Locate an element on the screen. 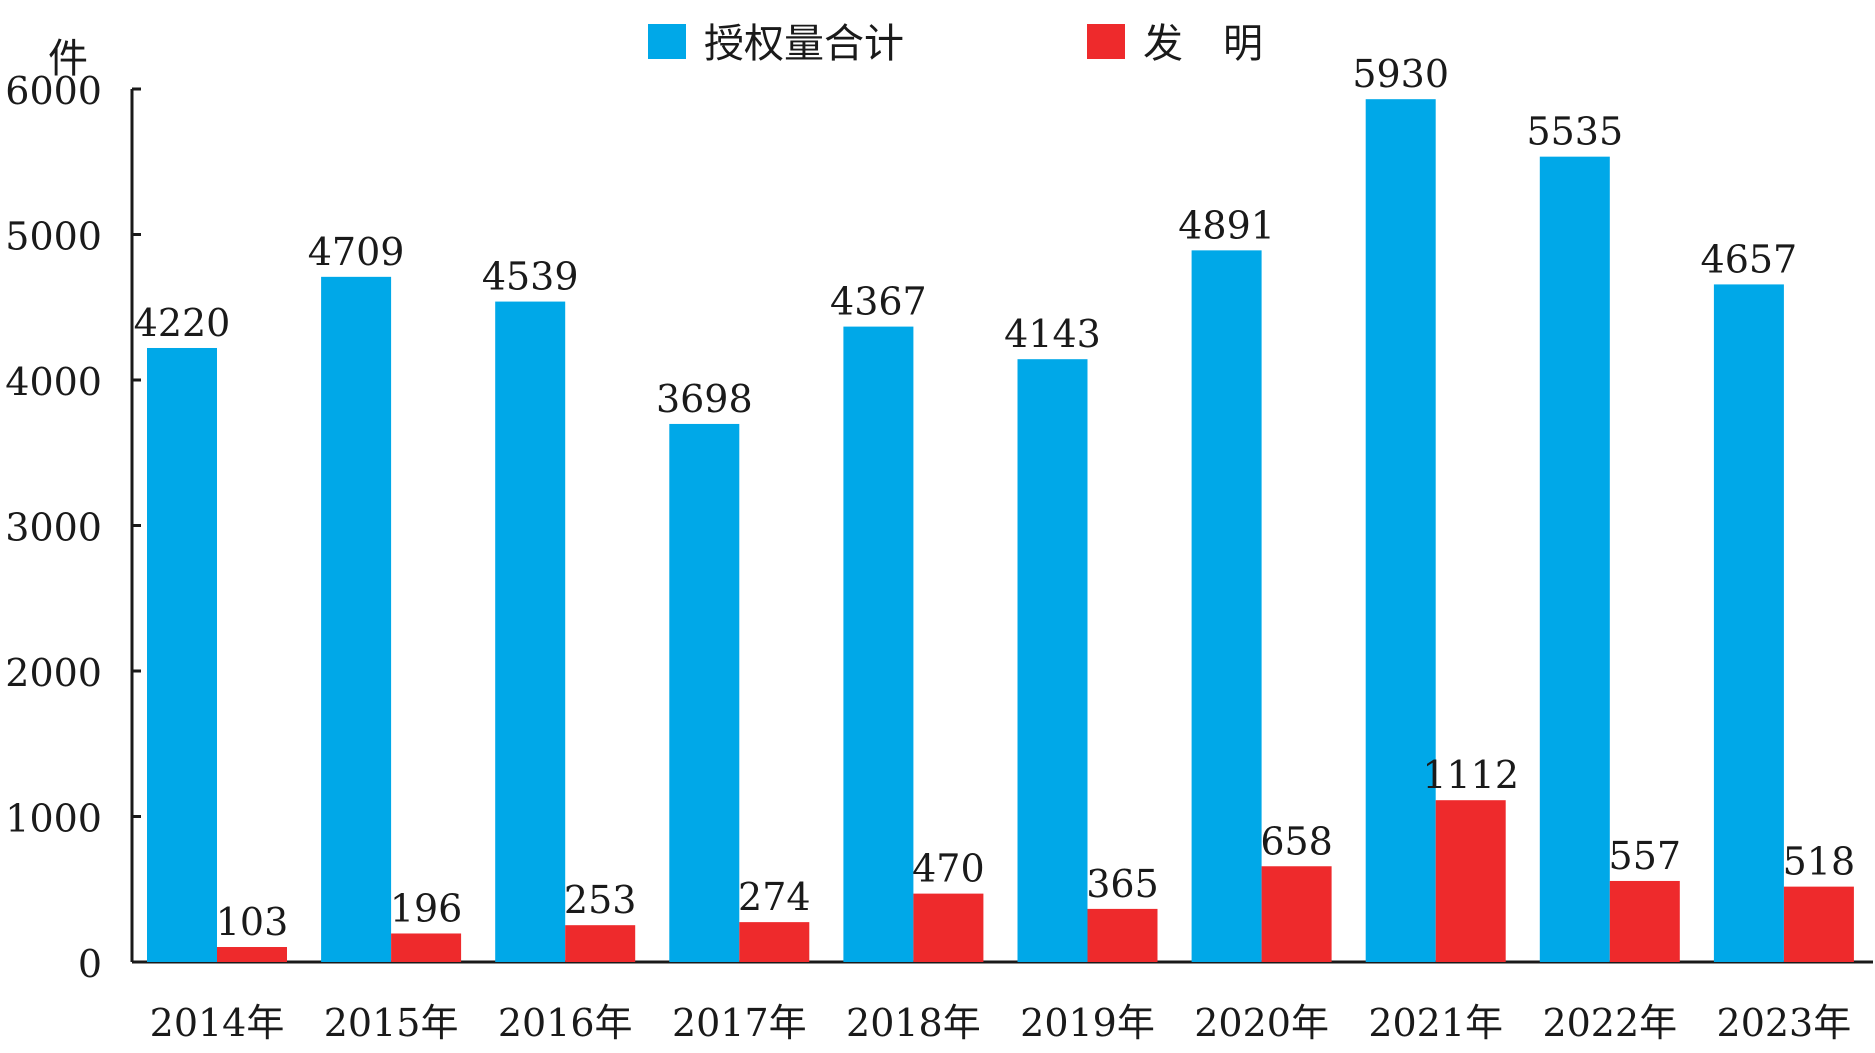 The height and width of the screenshot is (1053, 1875). y-tick-label: 0 is located at coordinates (90, 964).